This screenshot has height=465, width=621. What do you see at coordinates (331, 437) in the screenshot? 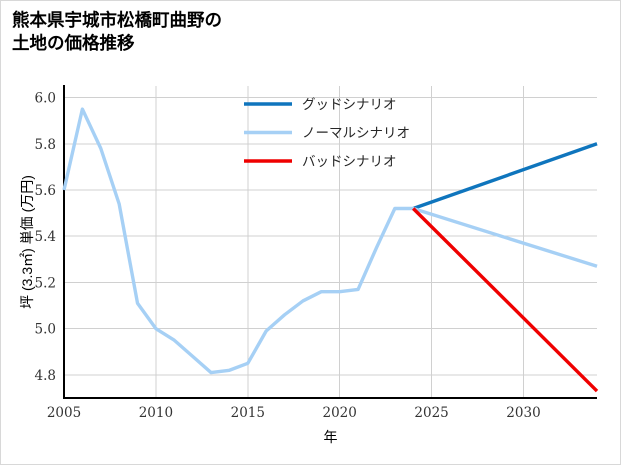
I see `x-axis-title: 年` at bounding box center [331, 437].